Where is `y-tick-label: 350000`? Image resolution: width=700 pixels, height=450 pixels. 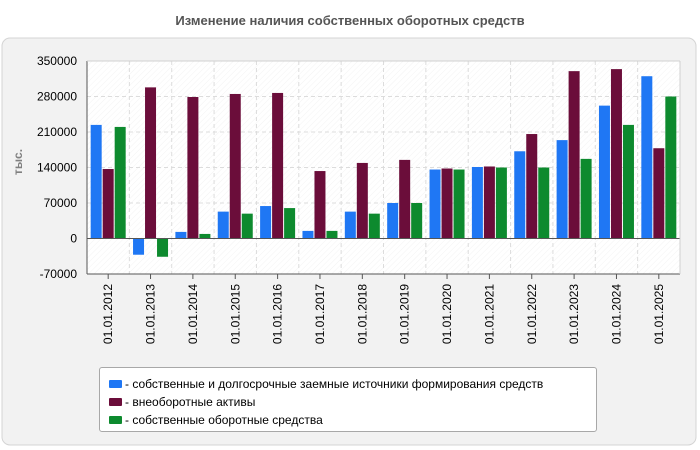
y-tick-label: 350000 is located at coordinates (57, 61).